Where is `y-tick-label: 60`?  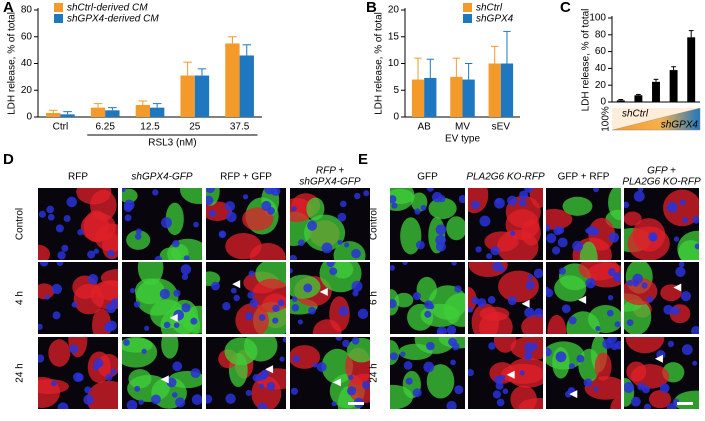 y-tick-label: 60 is located at coordinates (601, 51).